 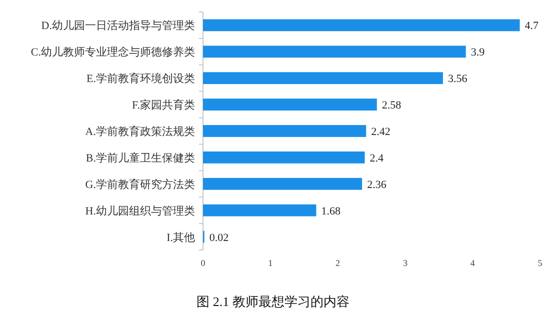 What do you see at coordinates (118, 25) in the screenshot?
I see `y-tick-label: D.幼儿园一日活动指导与管理类` at bounding box center [118, 25].